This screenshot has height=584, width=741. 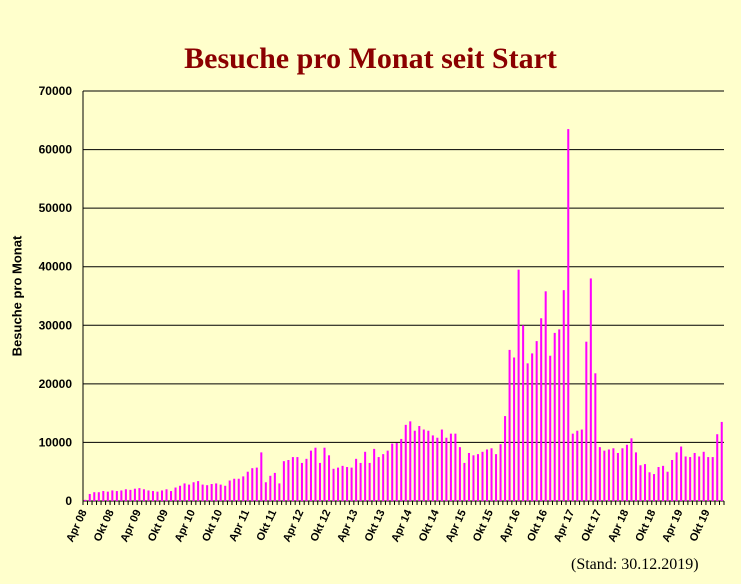 What do you see at coordinates (56, 150) in the screenshot?
I see `y-tick-label: 60000` at bounding box center [56, 150].